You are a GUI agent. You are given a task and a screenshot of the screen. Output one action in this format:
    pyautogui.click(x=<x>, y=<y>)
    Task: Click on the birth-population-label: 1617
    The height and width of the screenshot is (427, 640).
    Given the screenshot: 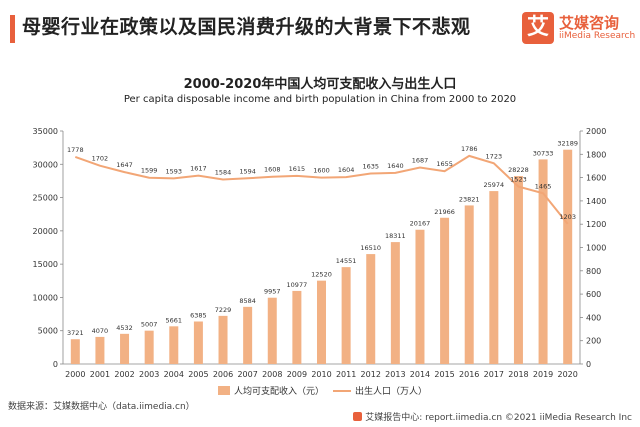 What is the action you would take?
    pyautogui.click(x=198, y=169)
    